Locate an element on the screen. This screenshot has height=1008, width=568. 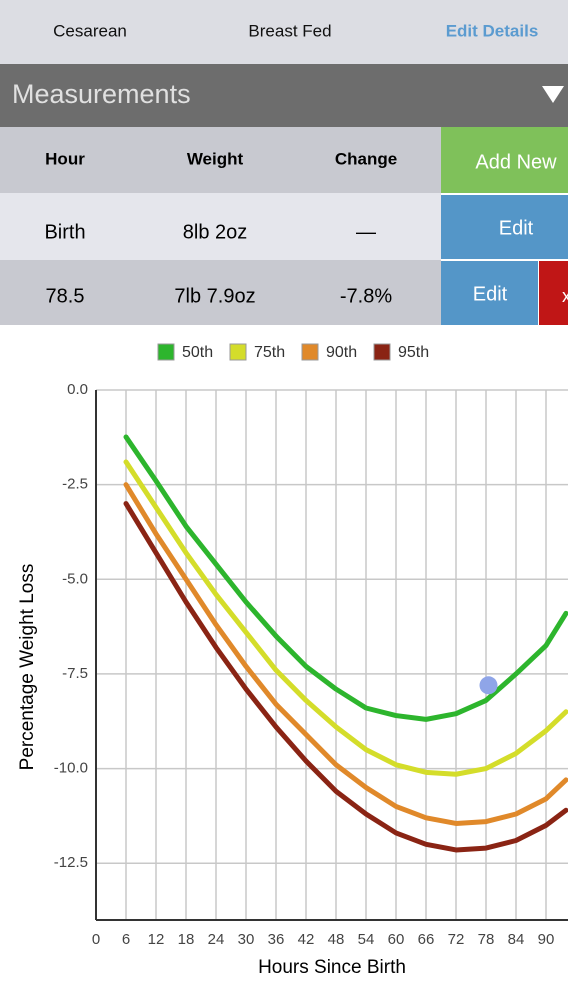
collapse-icon is located at coordinates (553, 94).